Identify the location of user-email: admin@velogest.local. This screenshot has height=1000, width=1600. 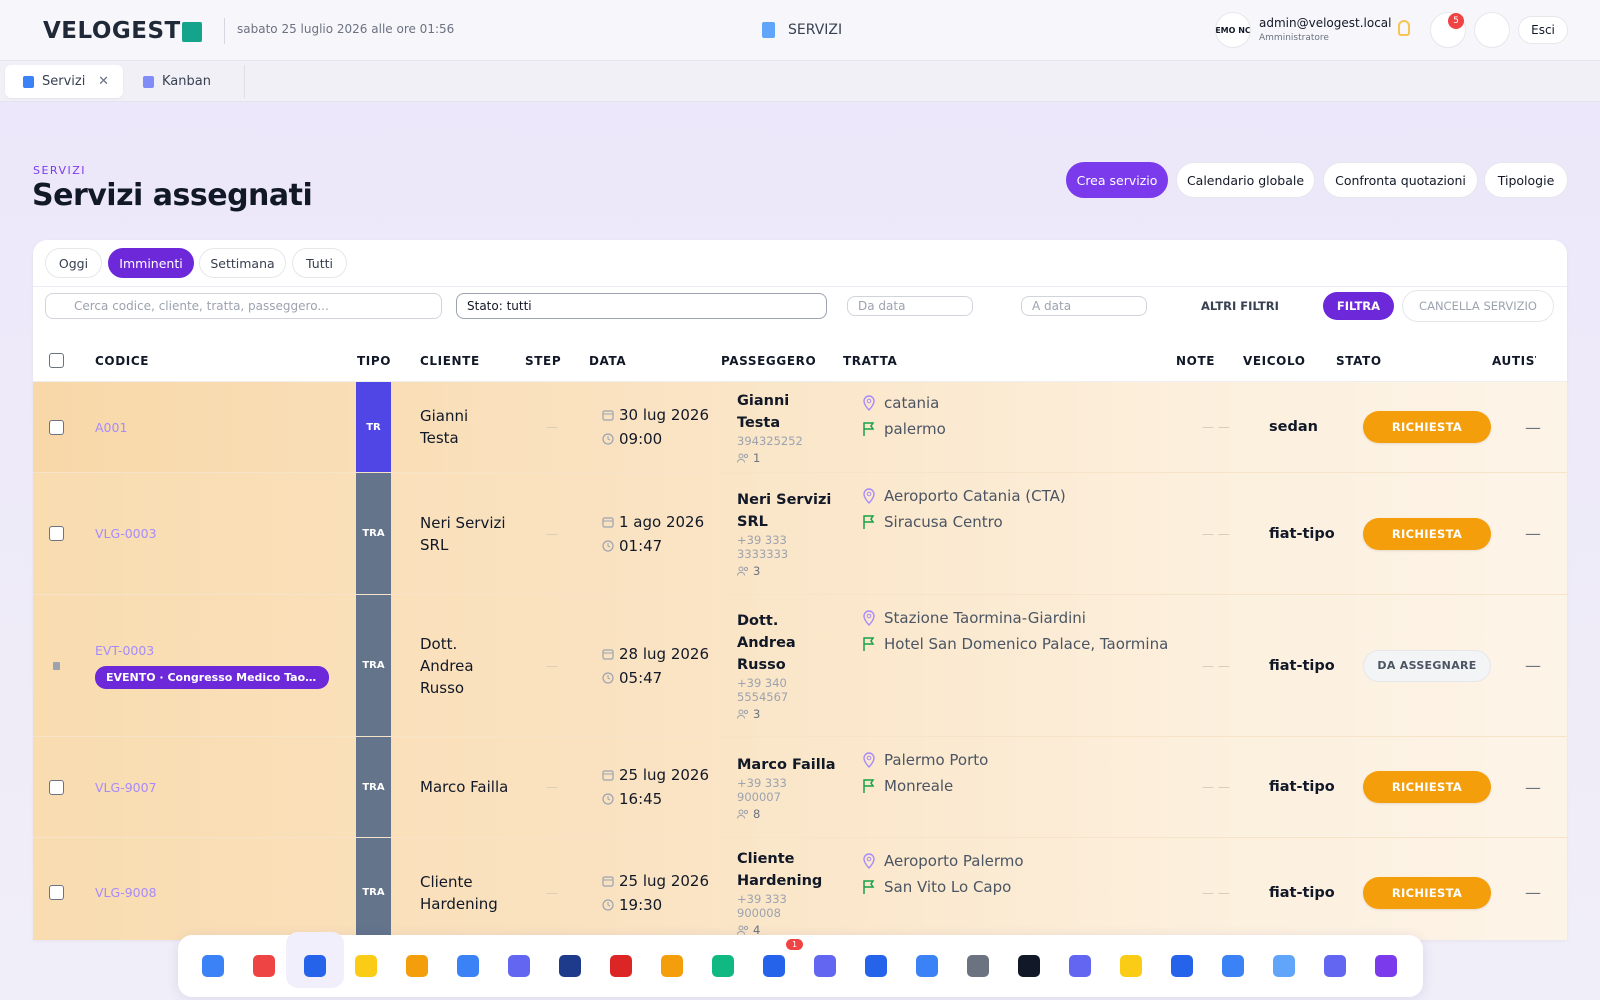
(1325, 23).